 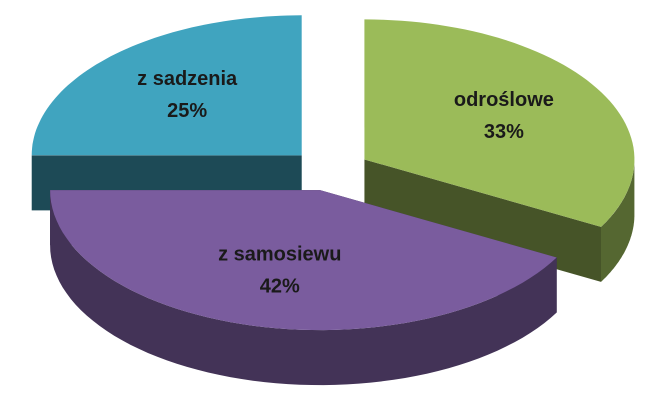 I want to click on slice, so click(x=166, y=85).